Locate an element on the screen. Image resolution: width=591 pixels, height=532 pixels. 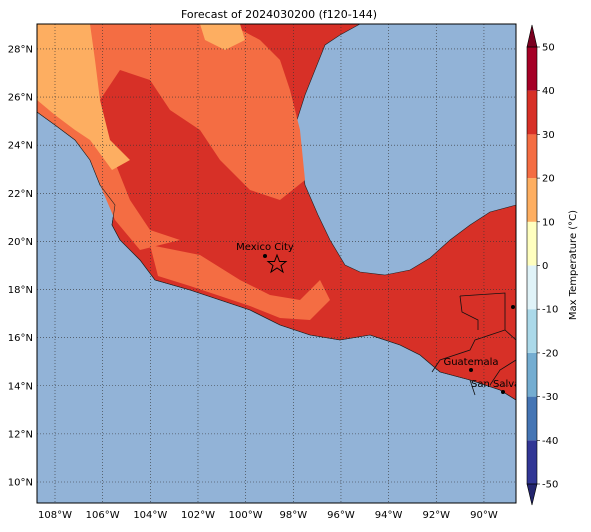
colorbar-tick-label: 30 is located at coordinates (548, 135).